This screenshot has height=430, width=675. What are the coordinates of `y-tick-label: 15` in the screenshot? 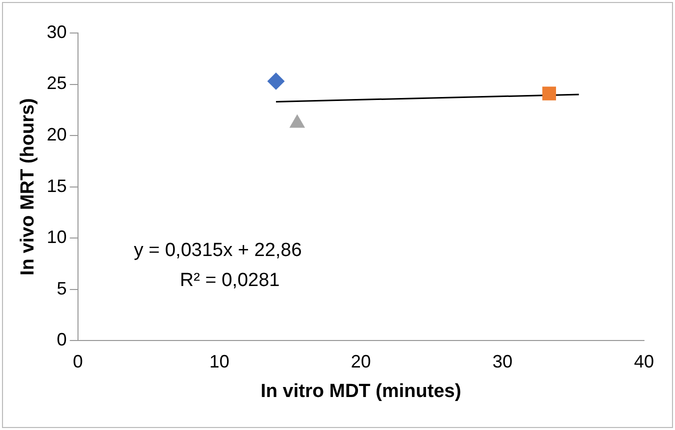 It's located at (56, 186).